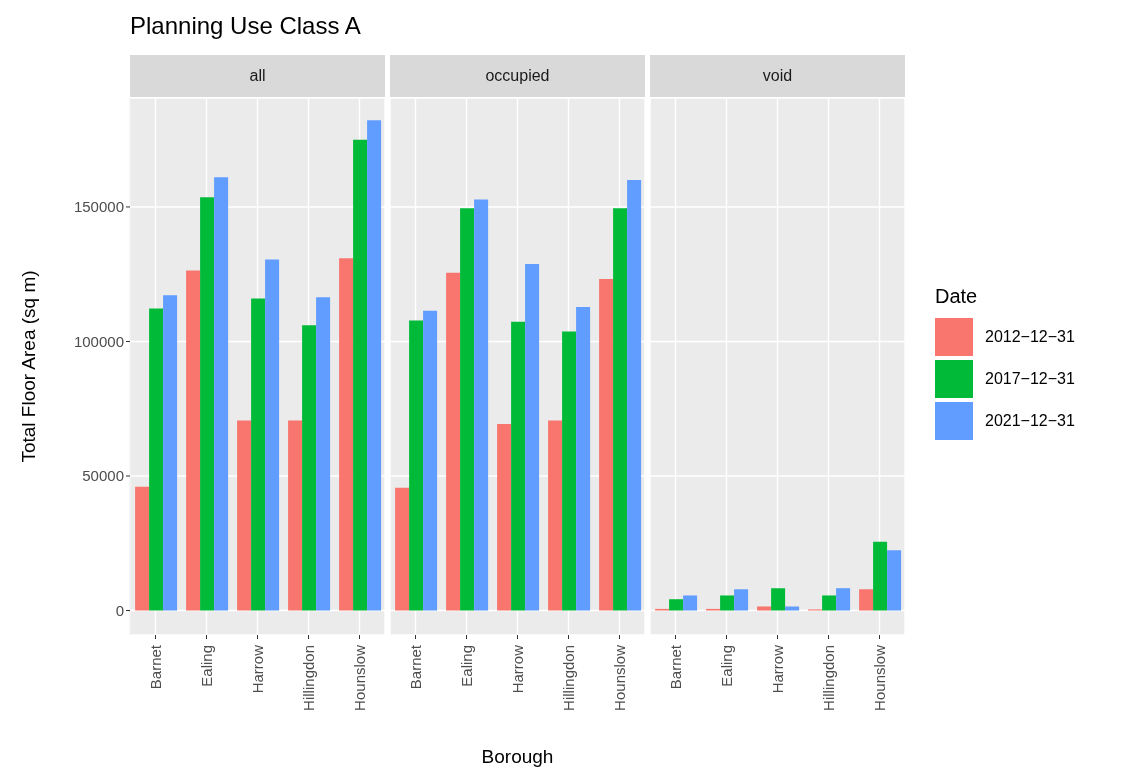 The height and width of the screenshot is (780, 1126). Describe the element at coordinates (119, 610) in the screenshot. I see `y-tick-label: 0` at that location.